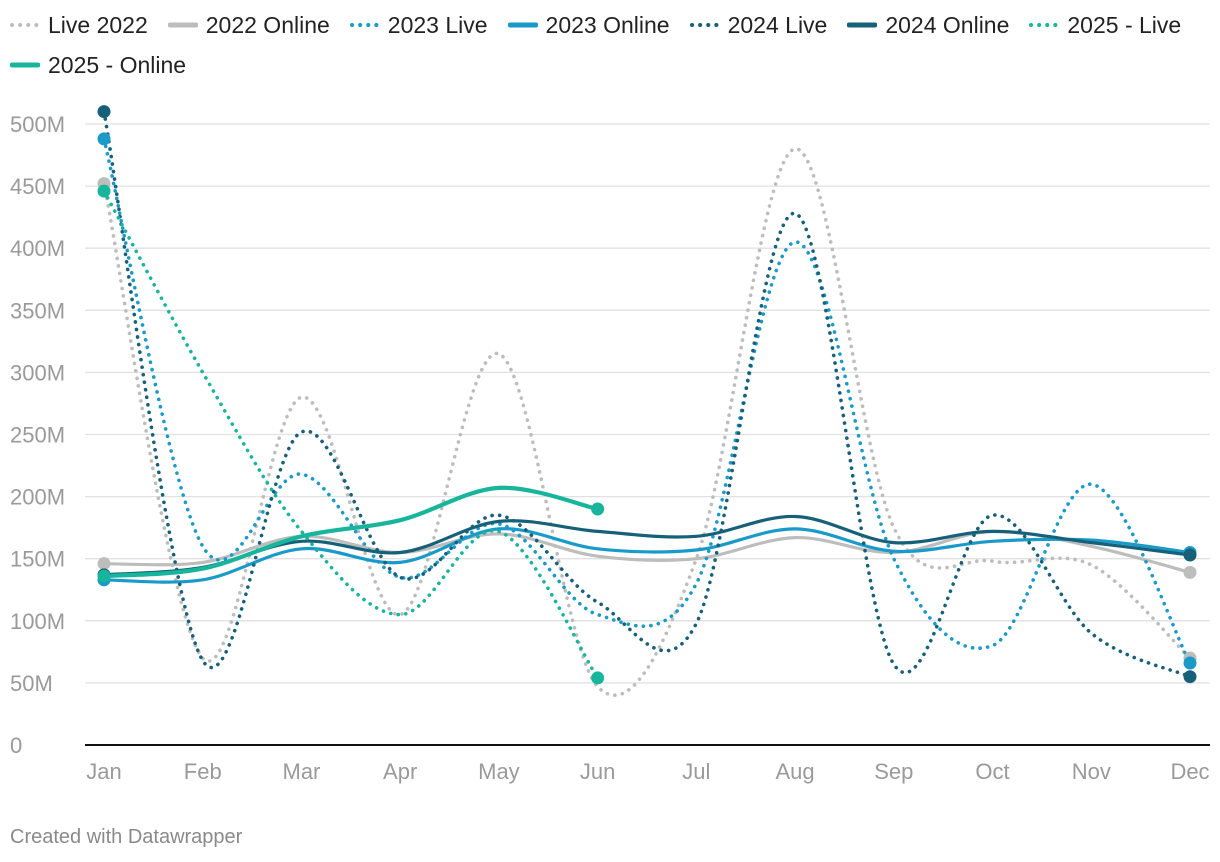 This screenshot has width=1220, height=862. I want to click on legend-label: 2025 - Live, so click(1124, 25).